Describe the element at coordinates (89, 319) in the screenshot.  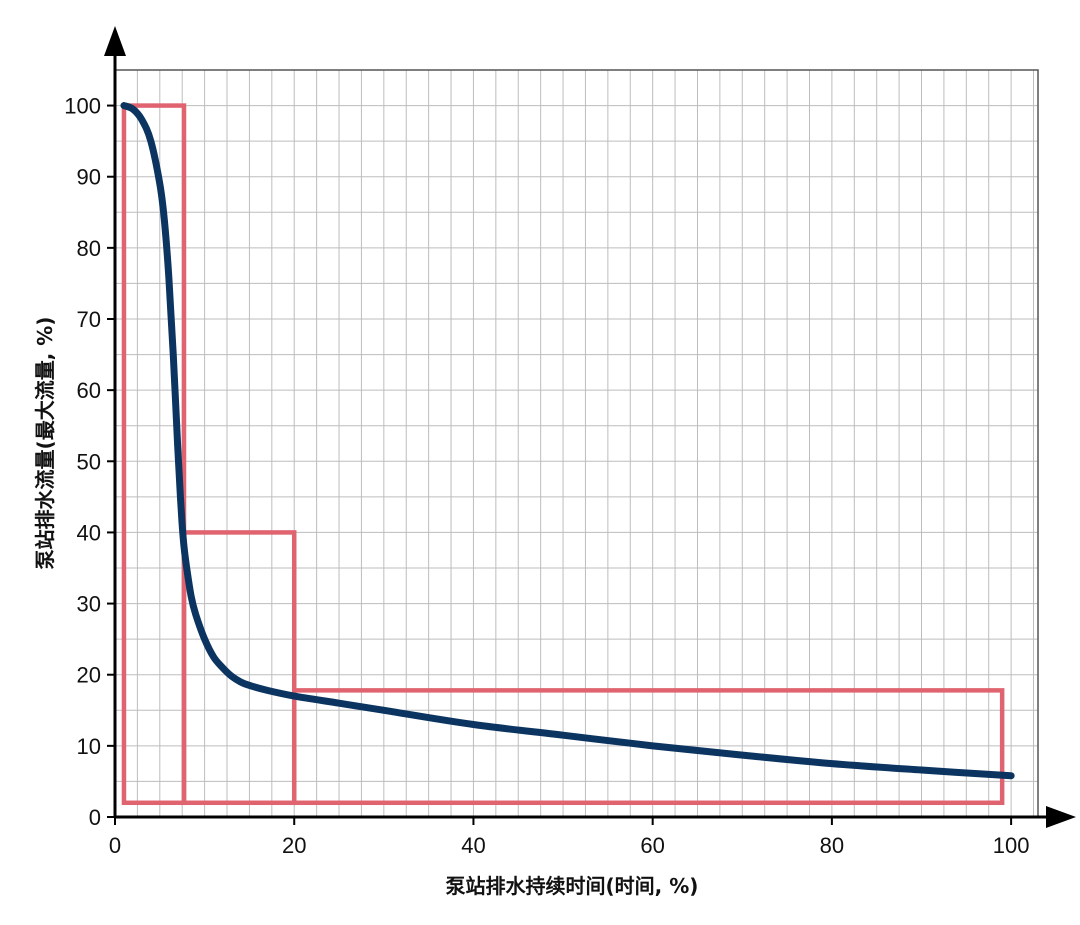
I see `y-tick-label: 70` at that location.